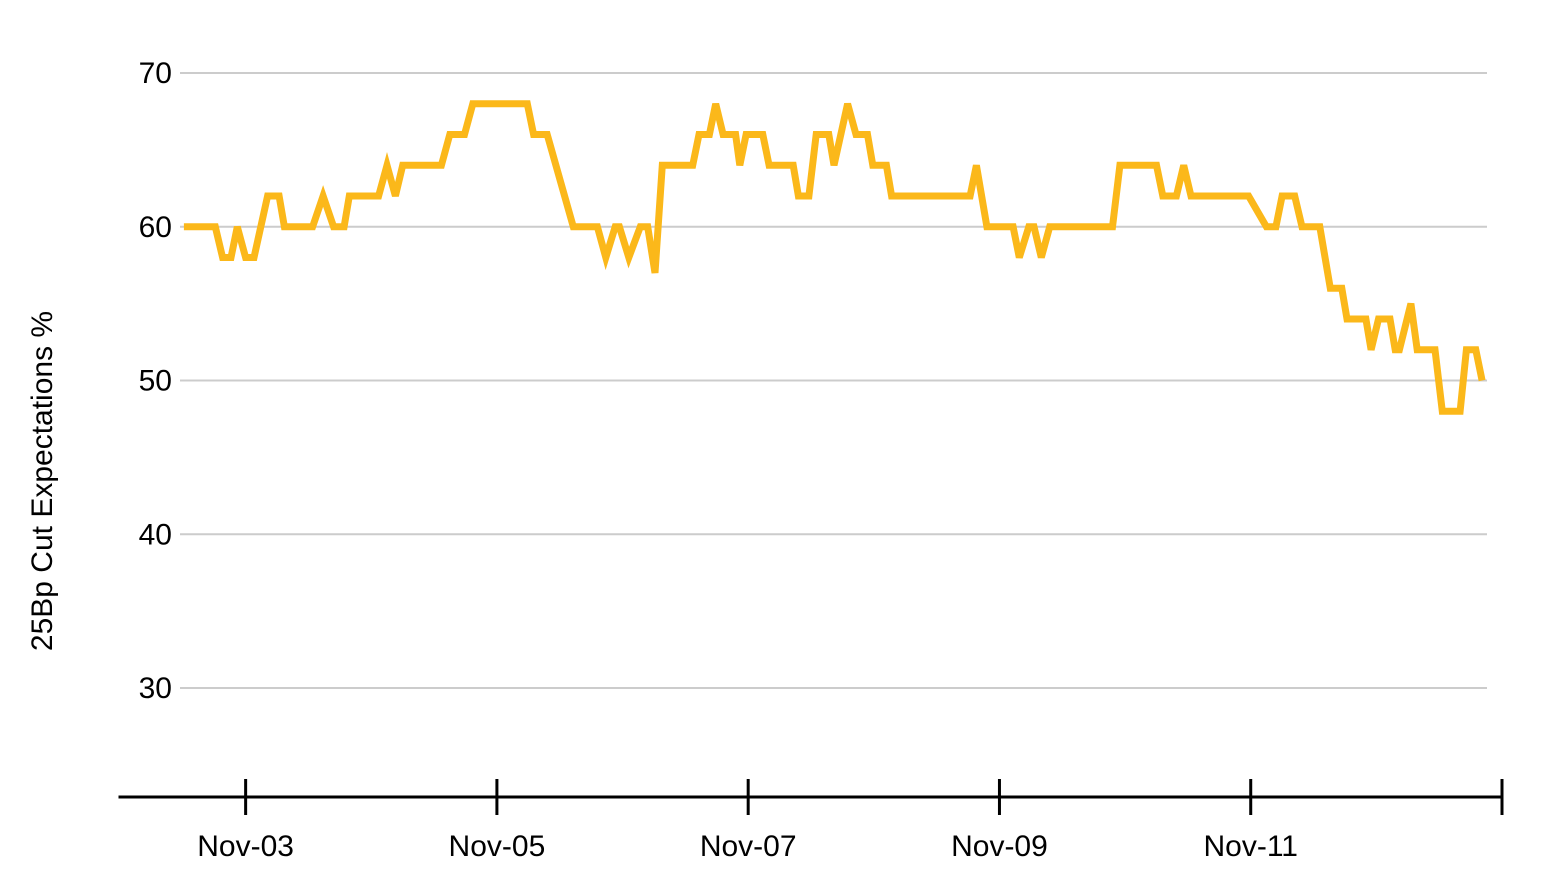 Image resolution: width=1564 pixels, height=896 pixels. Describe the element at coordinates (999, 846) in the screenshot. I see `x-tick-label: Nov-09` at that location.